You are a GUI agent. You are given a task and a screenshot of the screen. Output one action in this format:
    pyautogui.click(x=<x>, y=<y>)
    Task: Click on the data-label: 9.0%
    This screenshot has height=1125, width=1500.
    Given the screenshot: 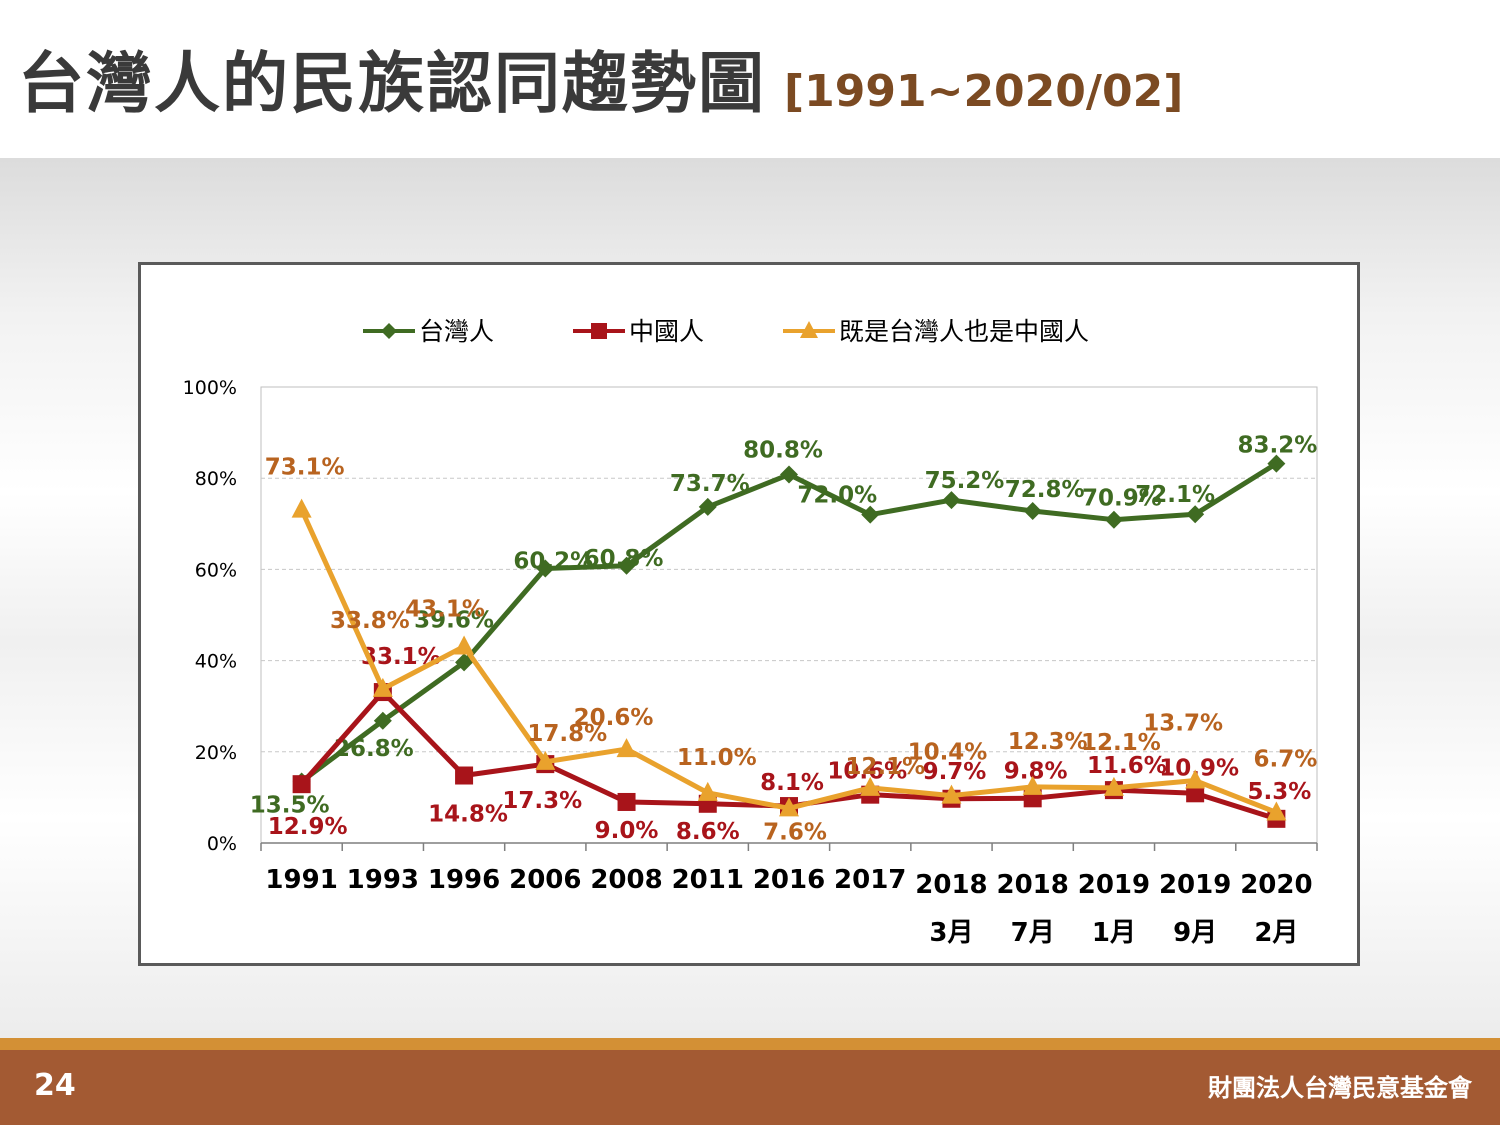 What is the action you would take?
    pyautogui.click(x=627, y=831)
    